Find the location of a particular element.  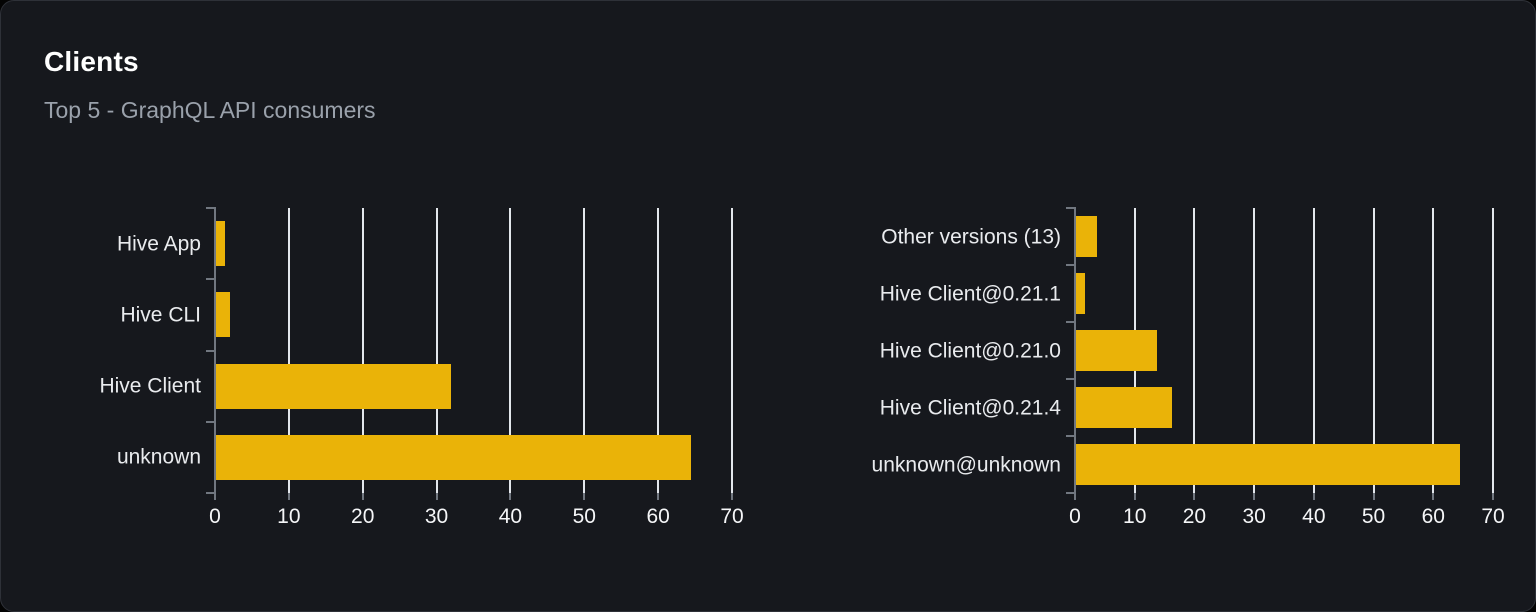

bar-unknown-unknown is located at coordinates (1268, 464).